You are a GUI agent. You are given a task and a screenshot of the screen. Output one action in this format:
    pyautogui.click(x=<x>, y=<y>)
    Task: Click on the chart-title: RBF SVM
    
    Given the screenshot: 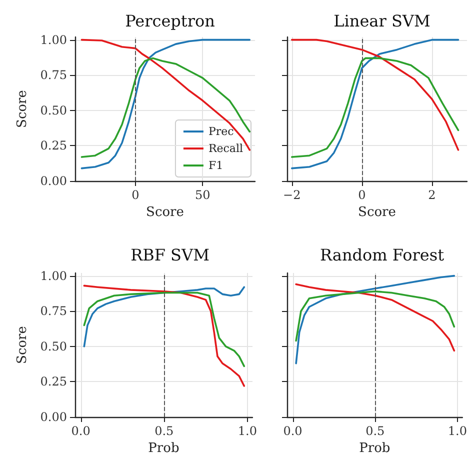 What is the action you would take?
    pyautogui.click(x=170, y=255)
    